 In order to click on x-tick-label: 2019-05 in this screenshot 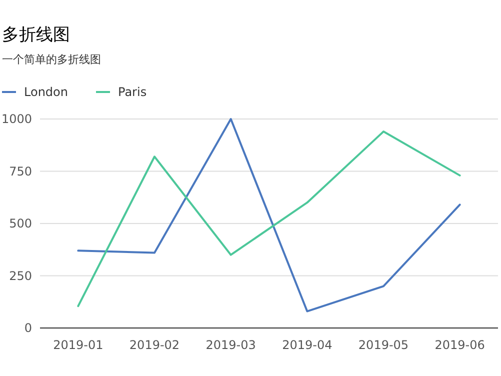, I will do `click(383, 345)`.